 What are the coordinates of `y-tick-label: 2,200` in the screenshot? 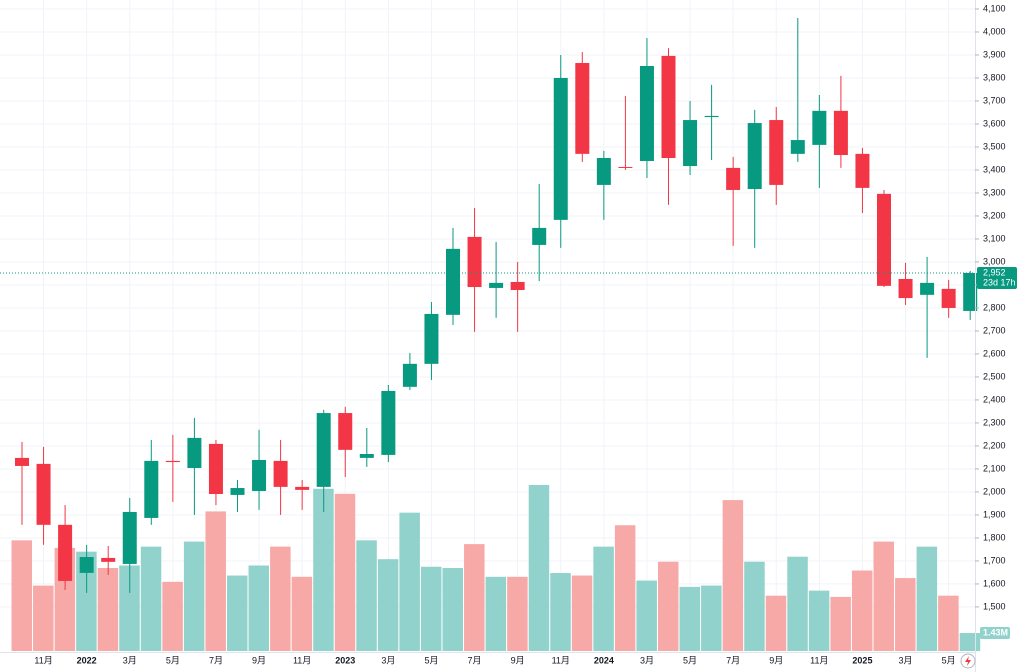 It's located at (994, 445).